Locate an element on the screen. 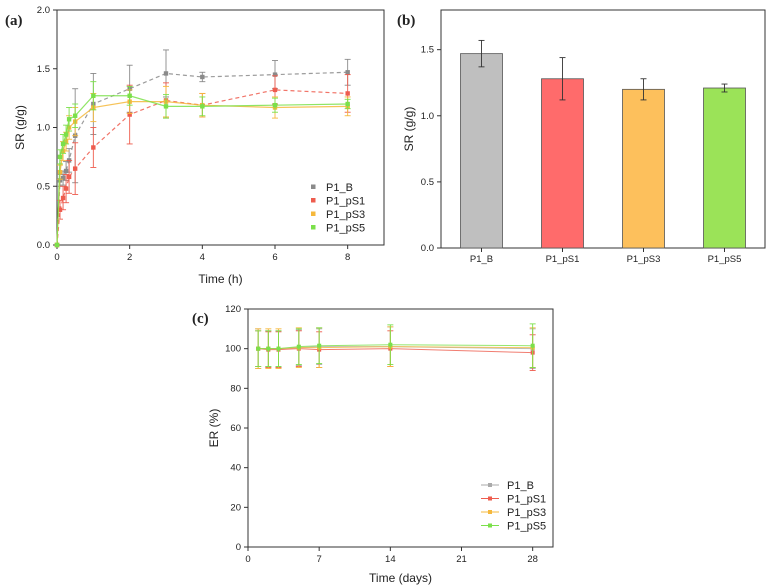  panel-c-x-axis-label: Time (days) is located at coordinates (400, 578).